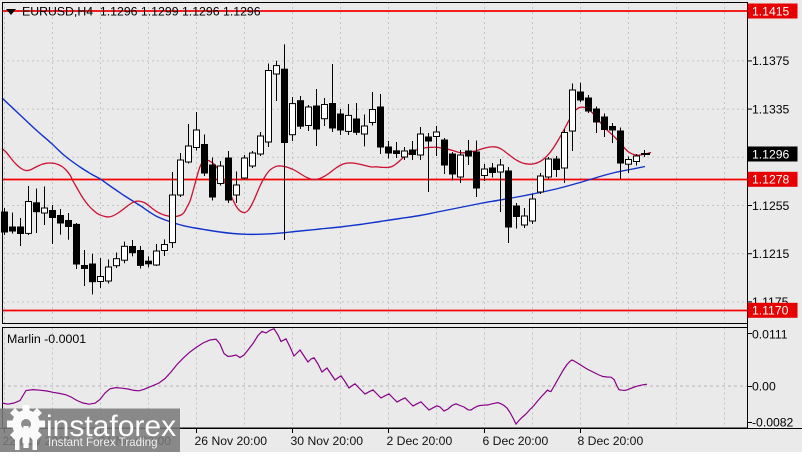 The image size is (802, 457). What do you see at coordinates (231, 441) in the screenshot?
I see `svg-text: 26 Nov 20:00` at bounding box center [231, 441].